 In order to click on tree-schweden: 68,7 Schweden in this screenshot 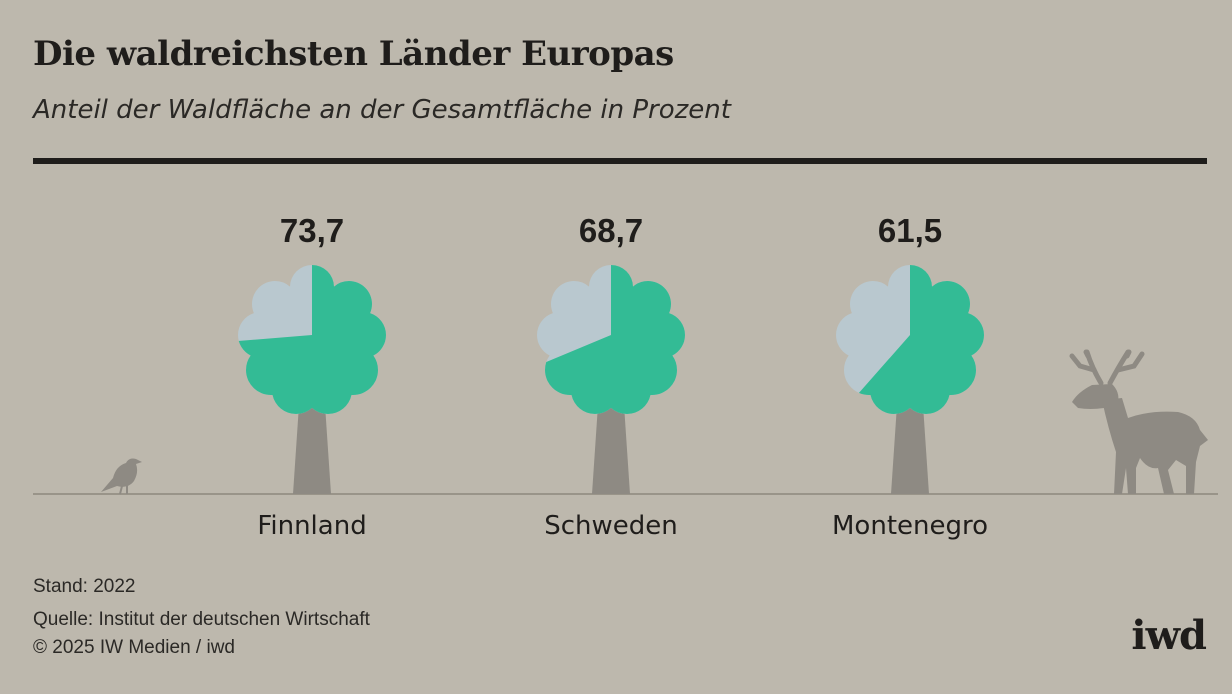, I will do `click(611, 376)`.